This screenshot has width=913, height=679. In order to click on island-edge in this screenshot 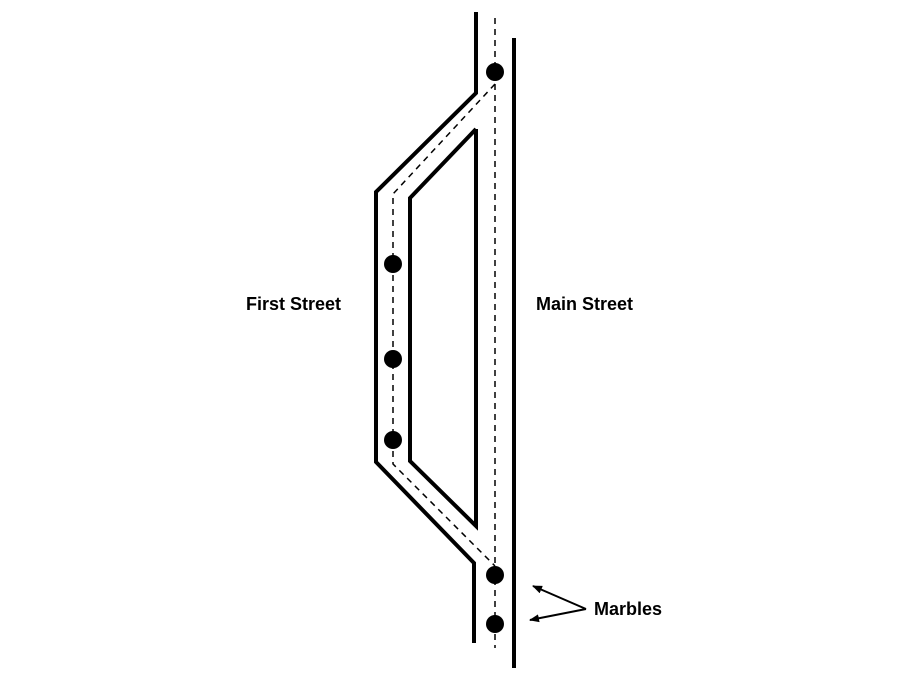, I will do `click(443, 329)`.